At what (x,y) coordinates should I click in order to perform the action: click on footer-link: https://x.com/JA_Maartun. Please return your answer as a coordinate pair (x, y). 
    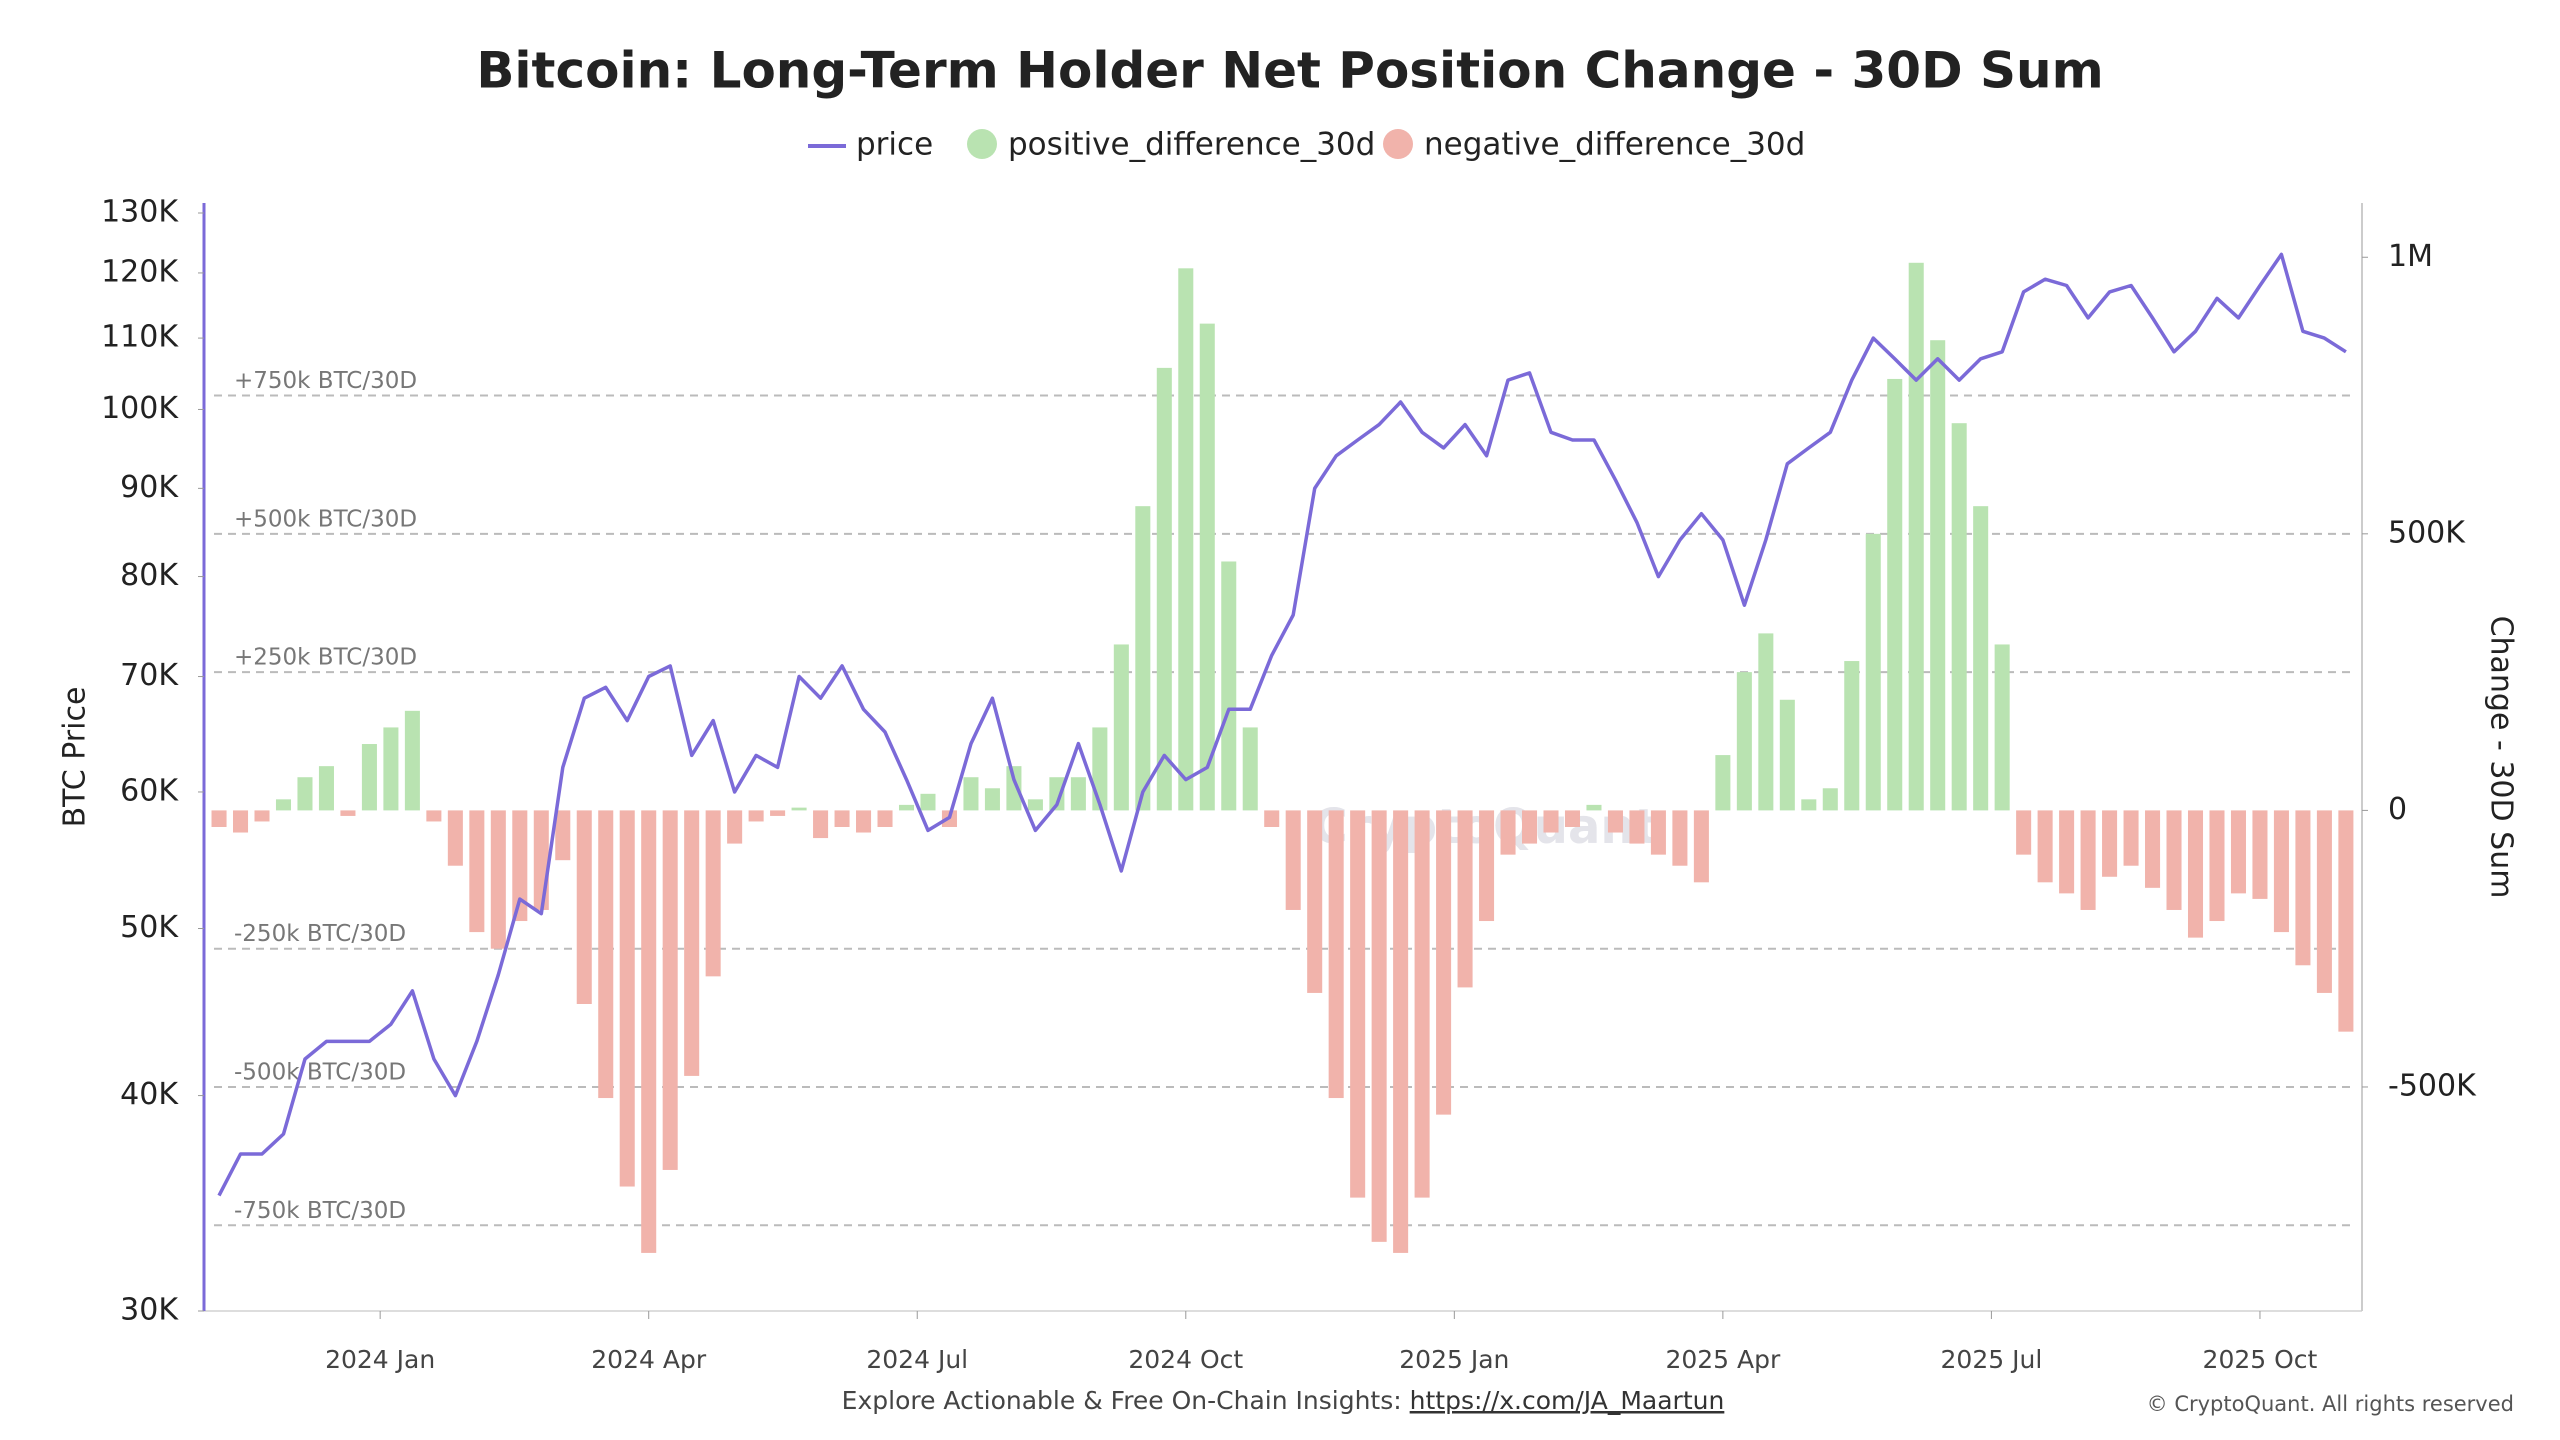
    Looking at the image, I should click on (1567, 1400).